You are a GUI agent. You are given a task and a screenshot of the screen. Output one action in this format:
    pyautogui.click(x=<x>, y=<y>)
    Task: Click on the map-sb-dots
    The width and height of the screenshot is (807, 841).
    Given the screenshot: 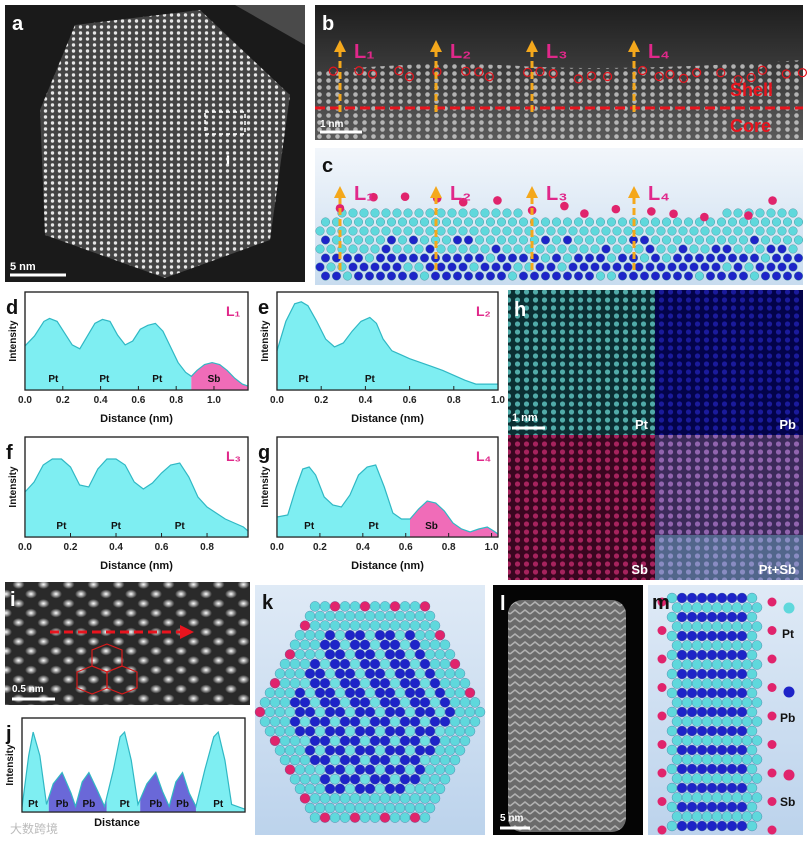 What is the action you would take?
    pyautogui.click(x=581, y=507)
    